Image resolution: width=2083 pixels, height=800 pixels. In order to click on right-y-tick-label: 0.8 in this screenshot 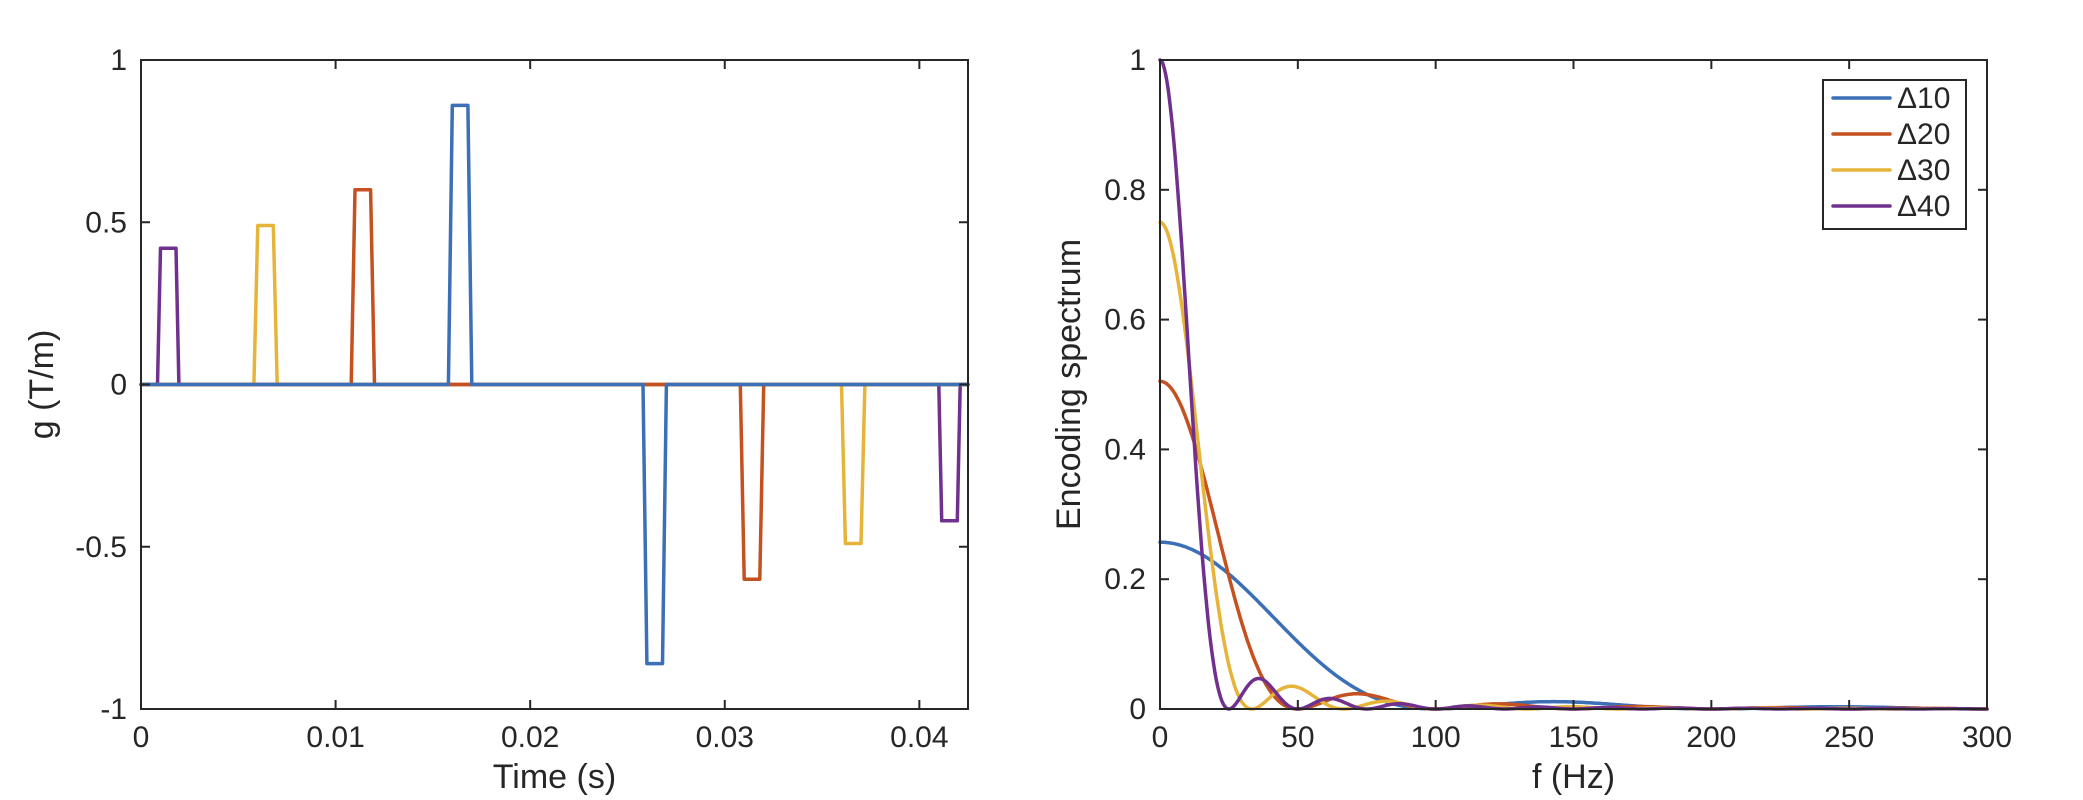, I will do `click(1125, 190)`.